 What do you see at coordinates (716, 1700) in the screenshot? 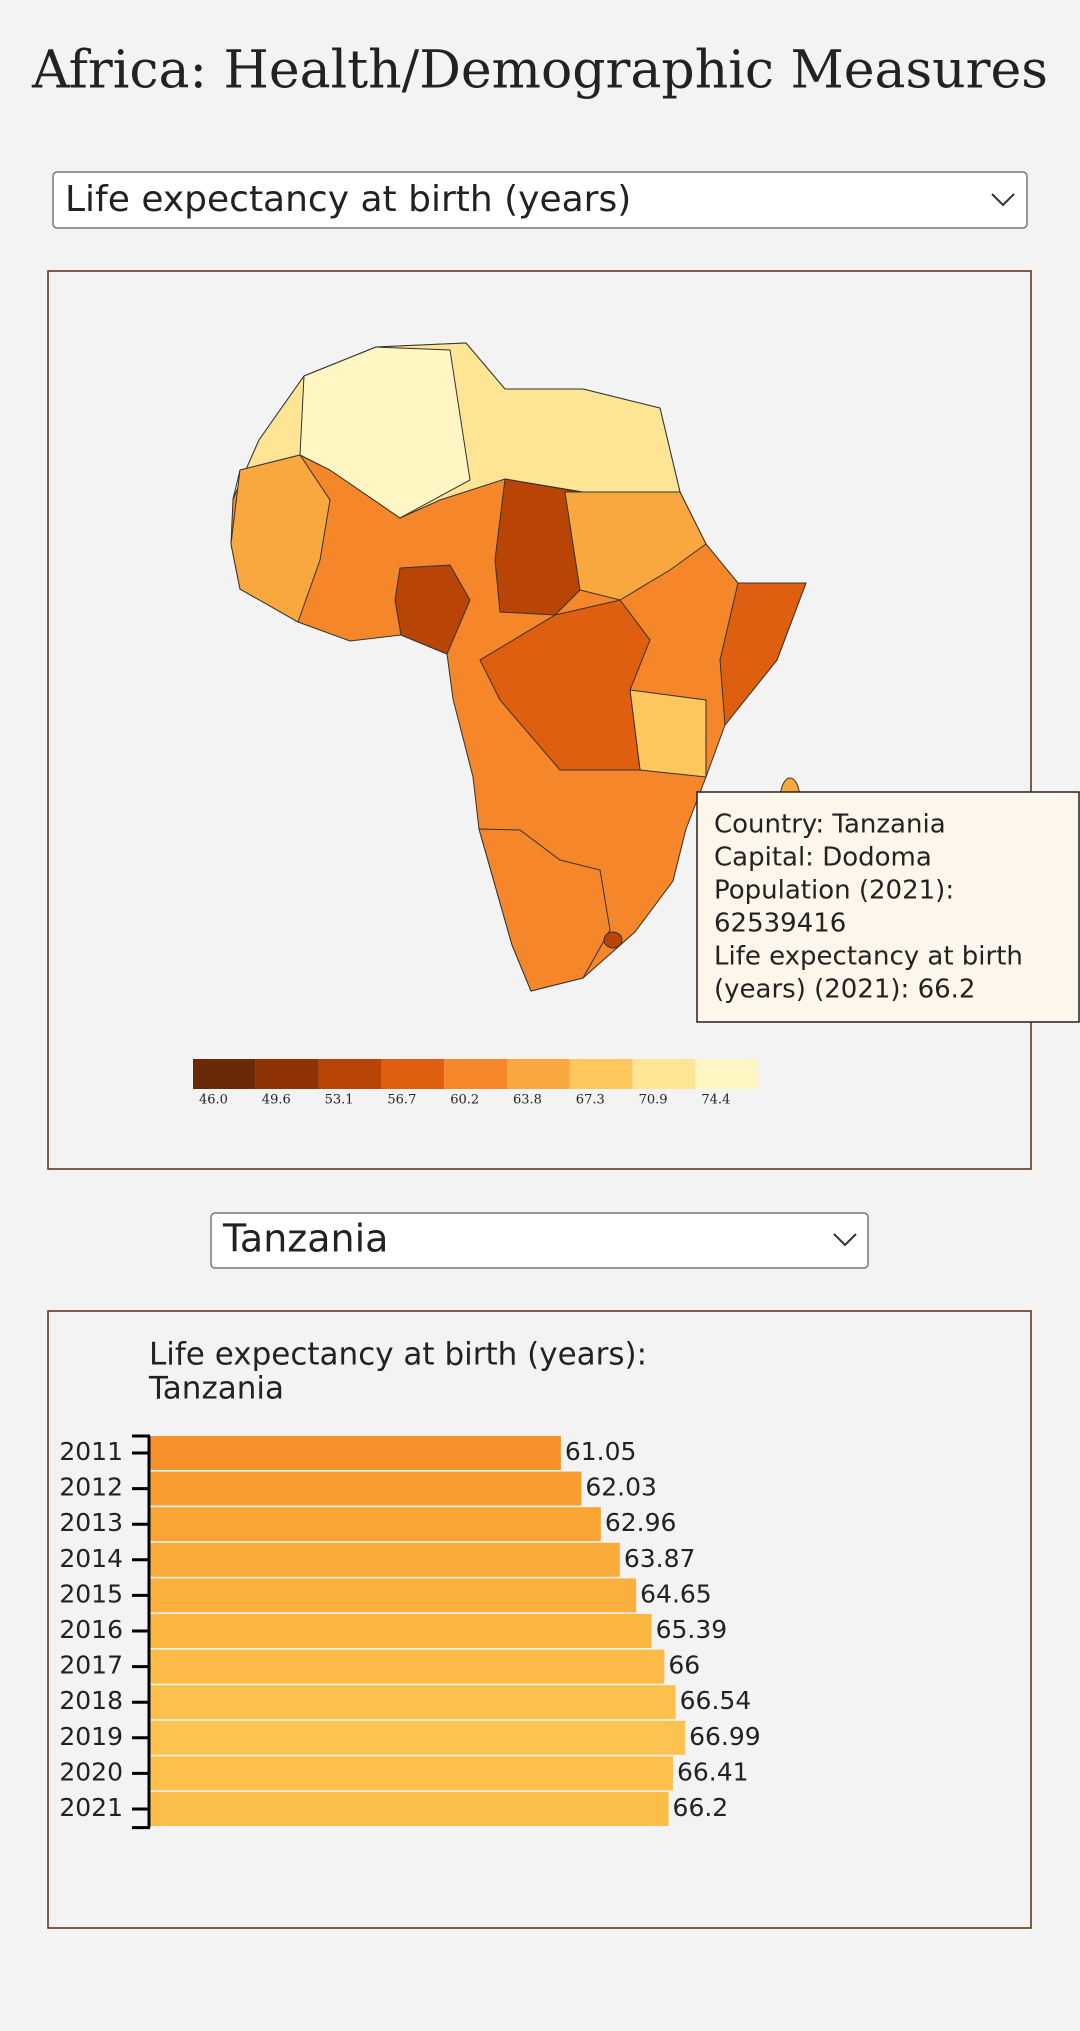
I see `value-label: 66.54` at bounding box center [716, 1700].